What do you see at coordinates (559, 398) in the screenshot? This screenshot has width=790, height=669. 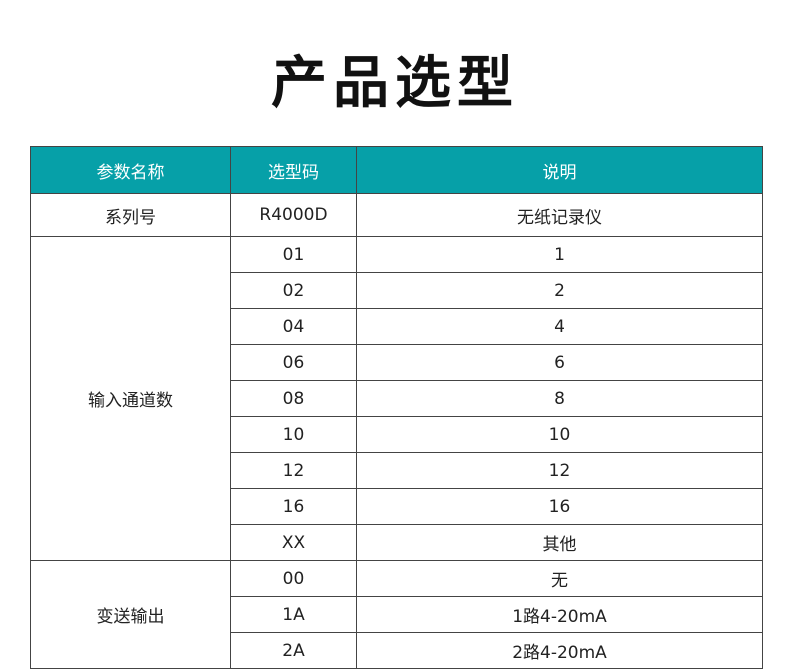 I see `desc-cell: 8` at bounding box center [559, 398].